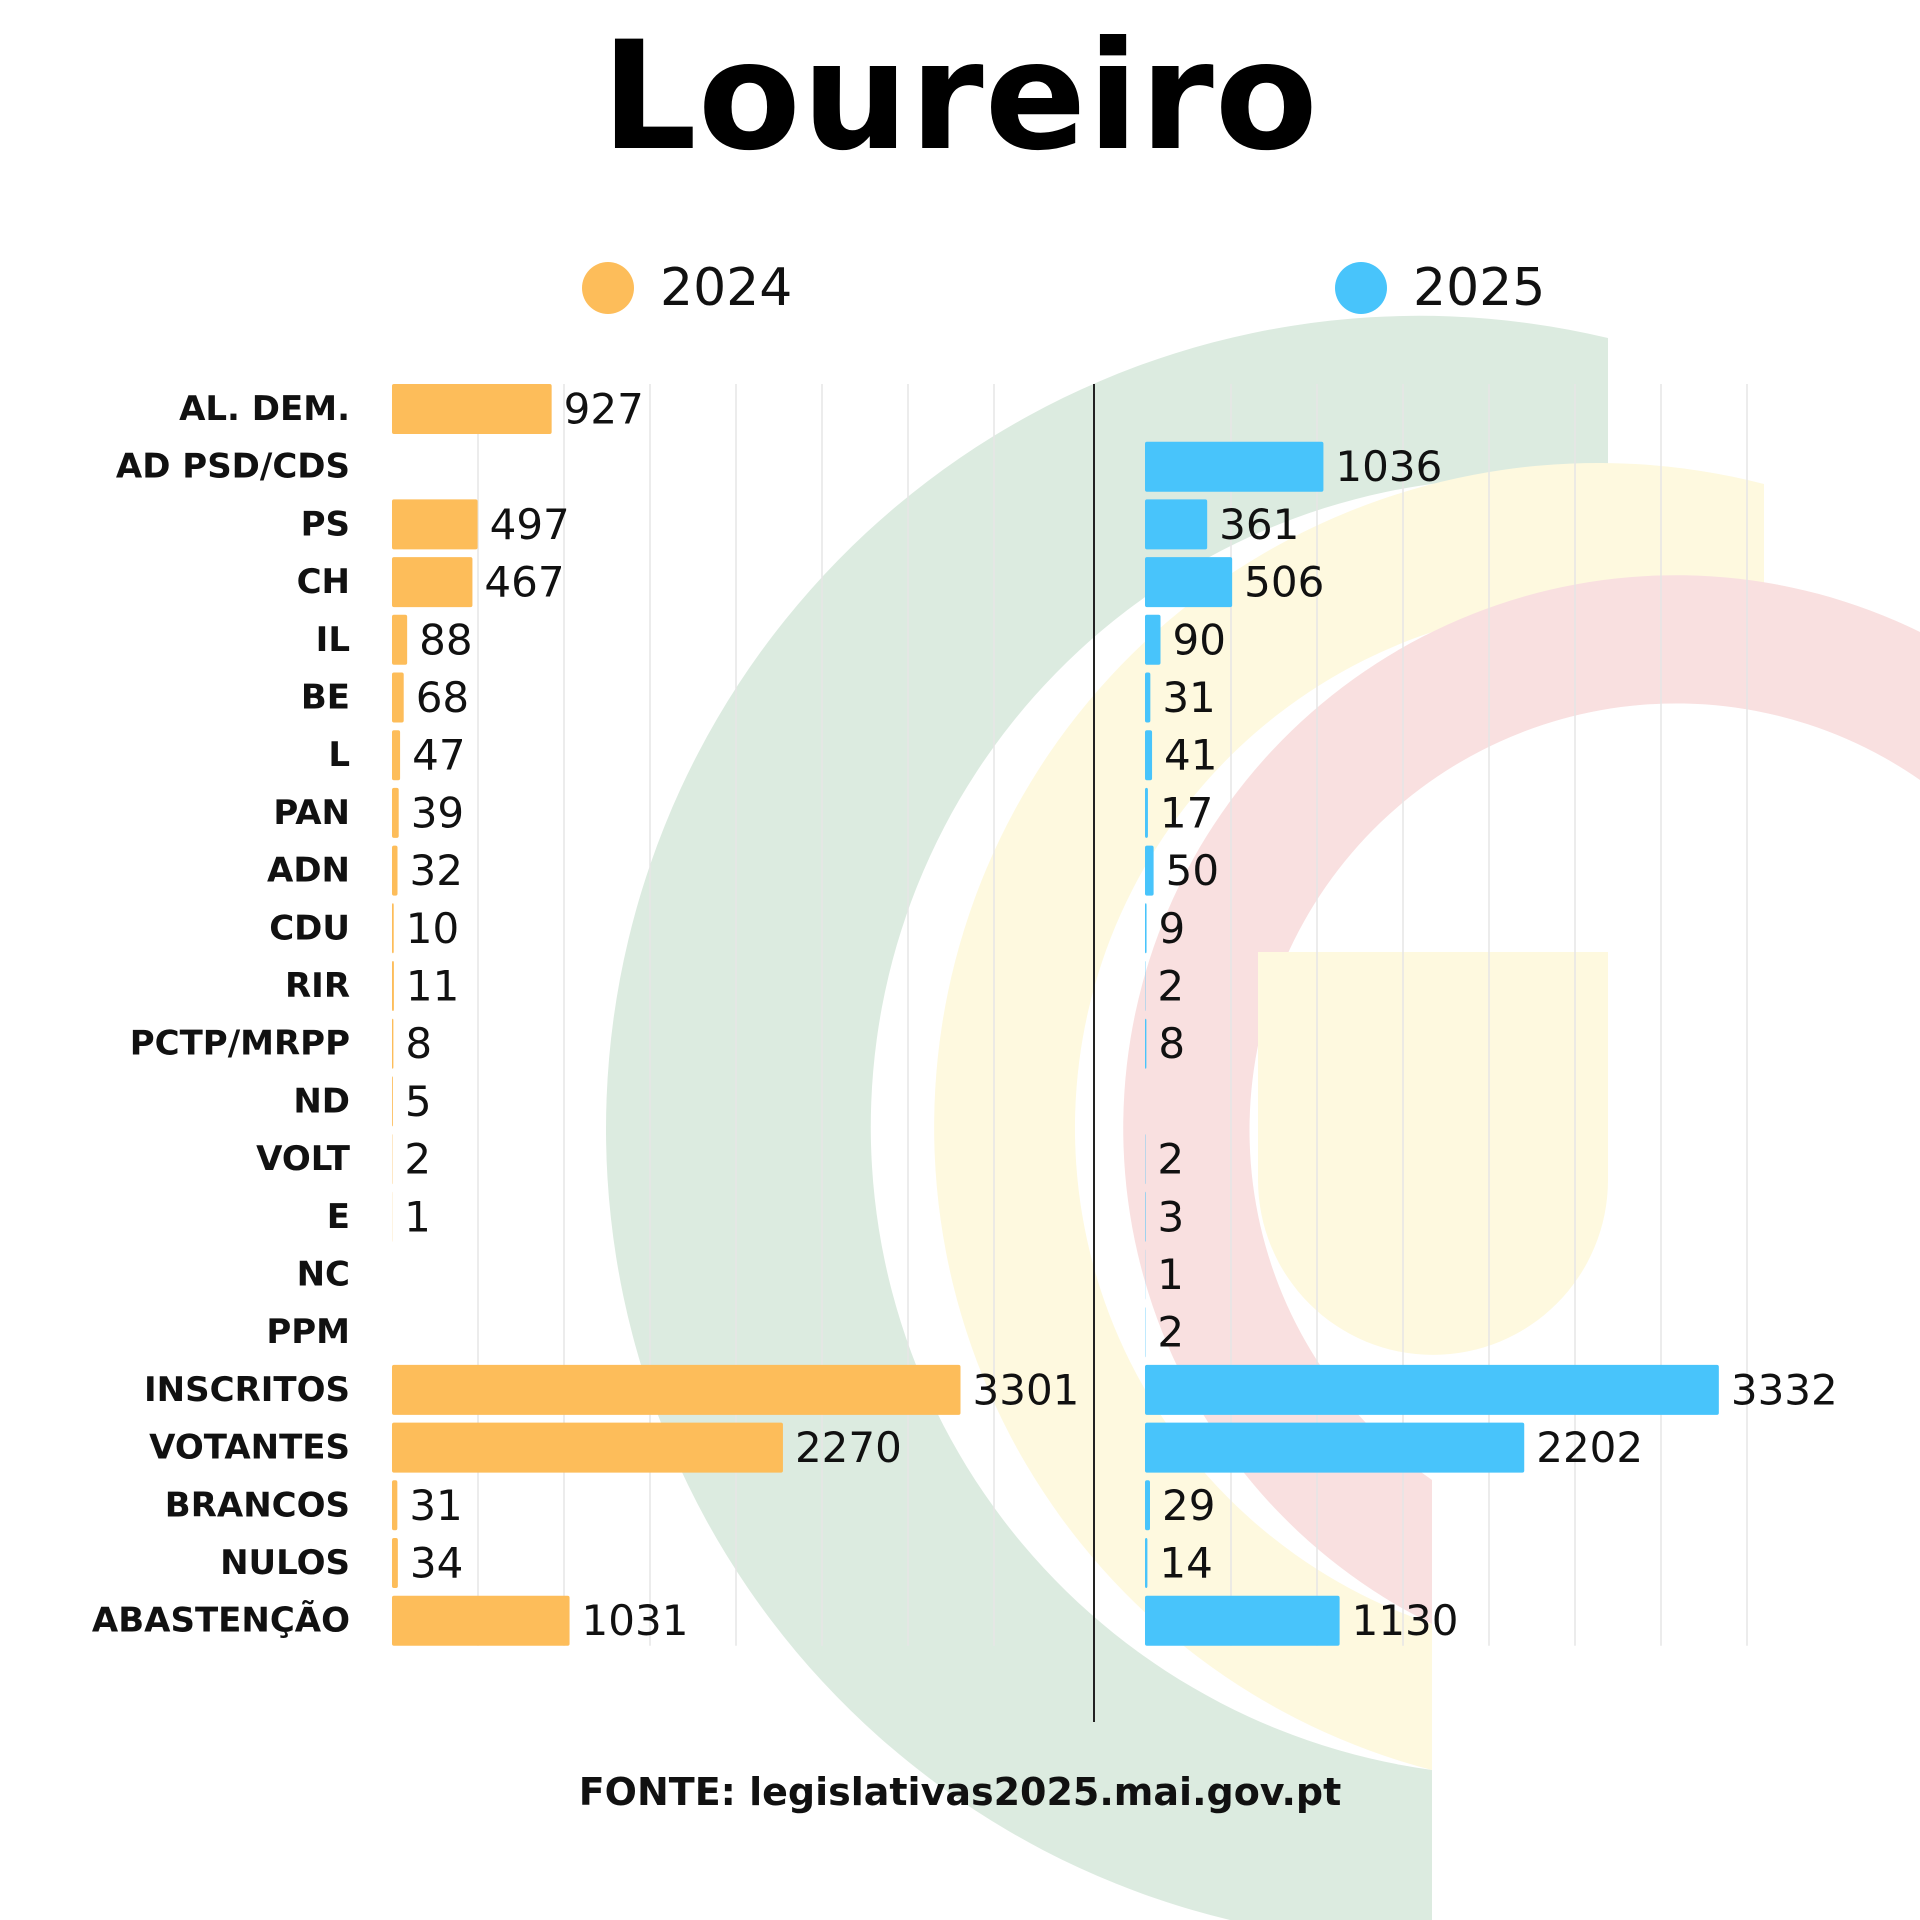 This screenshot has height=1920, width=1920. I want to click on source-note: FONTE: legislativas2025.mai.gov.pt, so click(960, 1792).